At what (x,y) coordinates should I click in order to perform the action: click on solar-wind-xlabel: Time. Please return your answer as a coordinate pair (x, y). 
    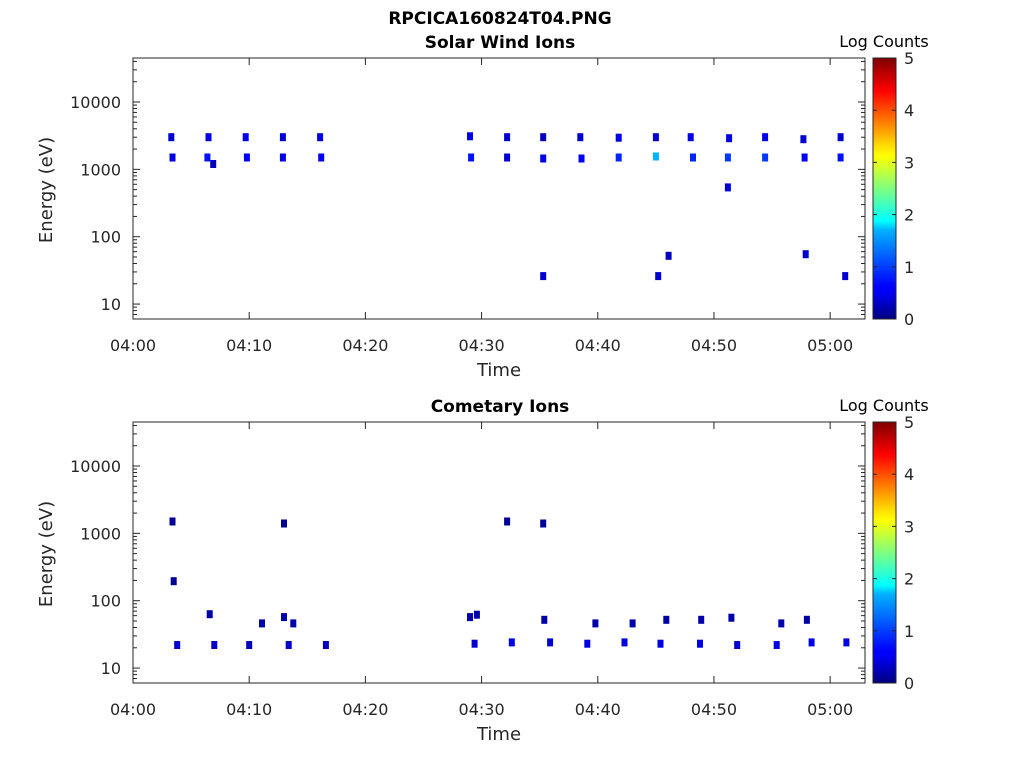
    Looking at the image, I should click on (498, 370).